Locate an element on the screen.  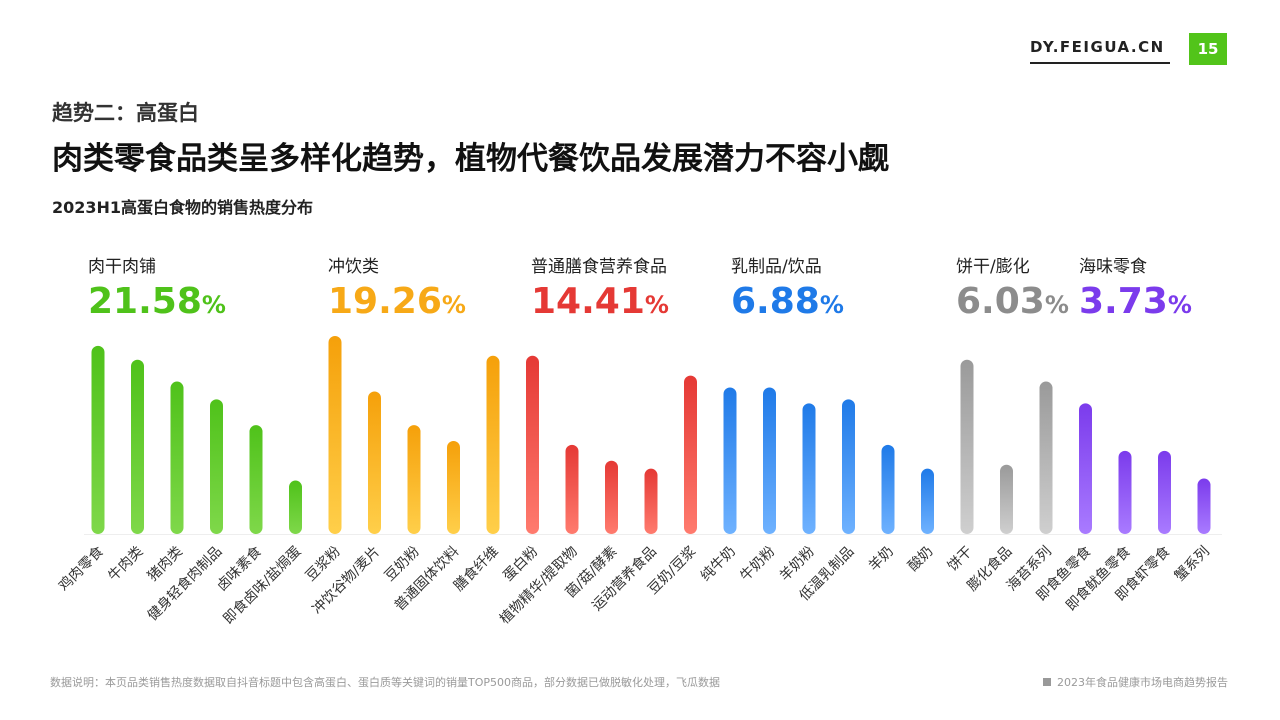
report-title-text: 2023年食品健康市场电商趋势报告 is located at coordinates (1142, 682).